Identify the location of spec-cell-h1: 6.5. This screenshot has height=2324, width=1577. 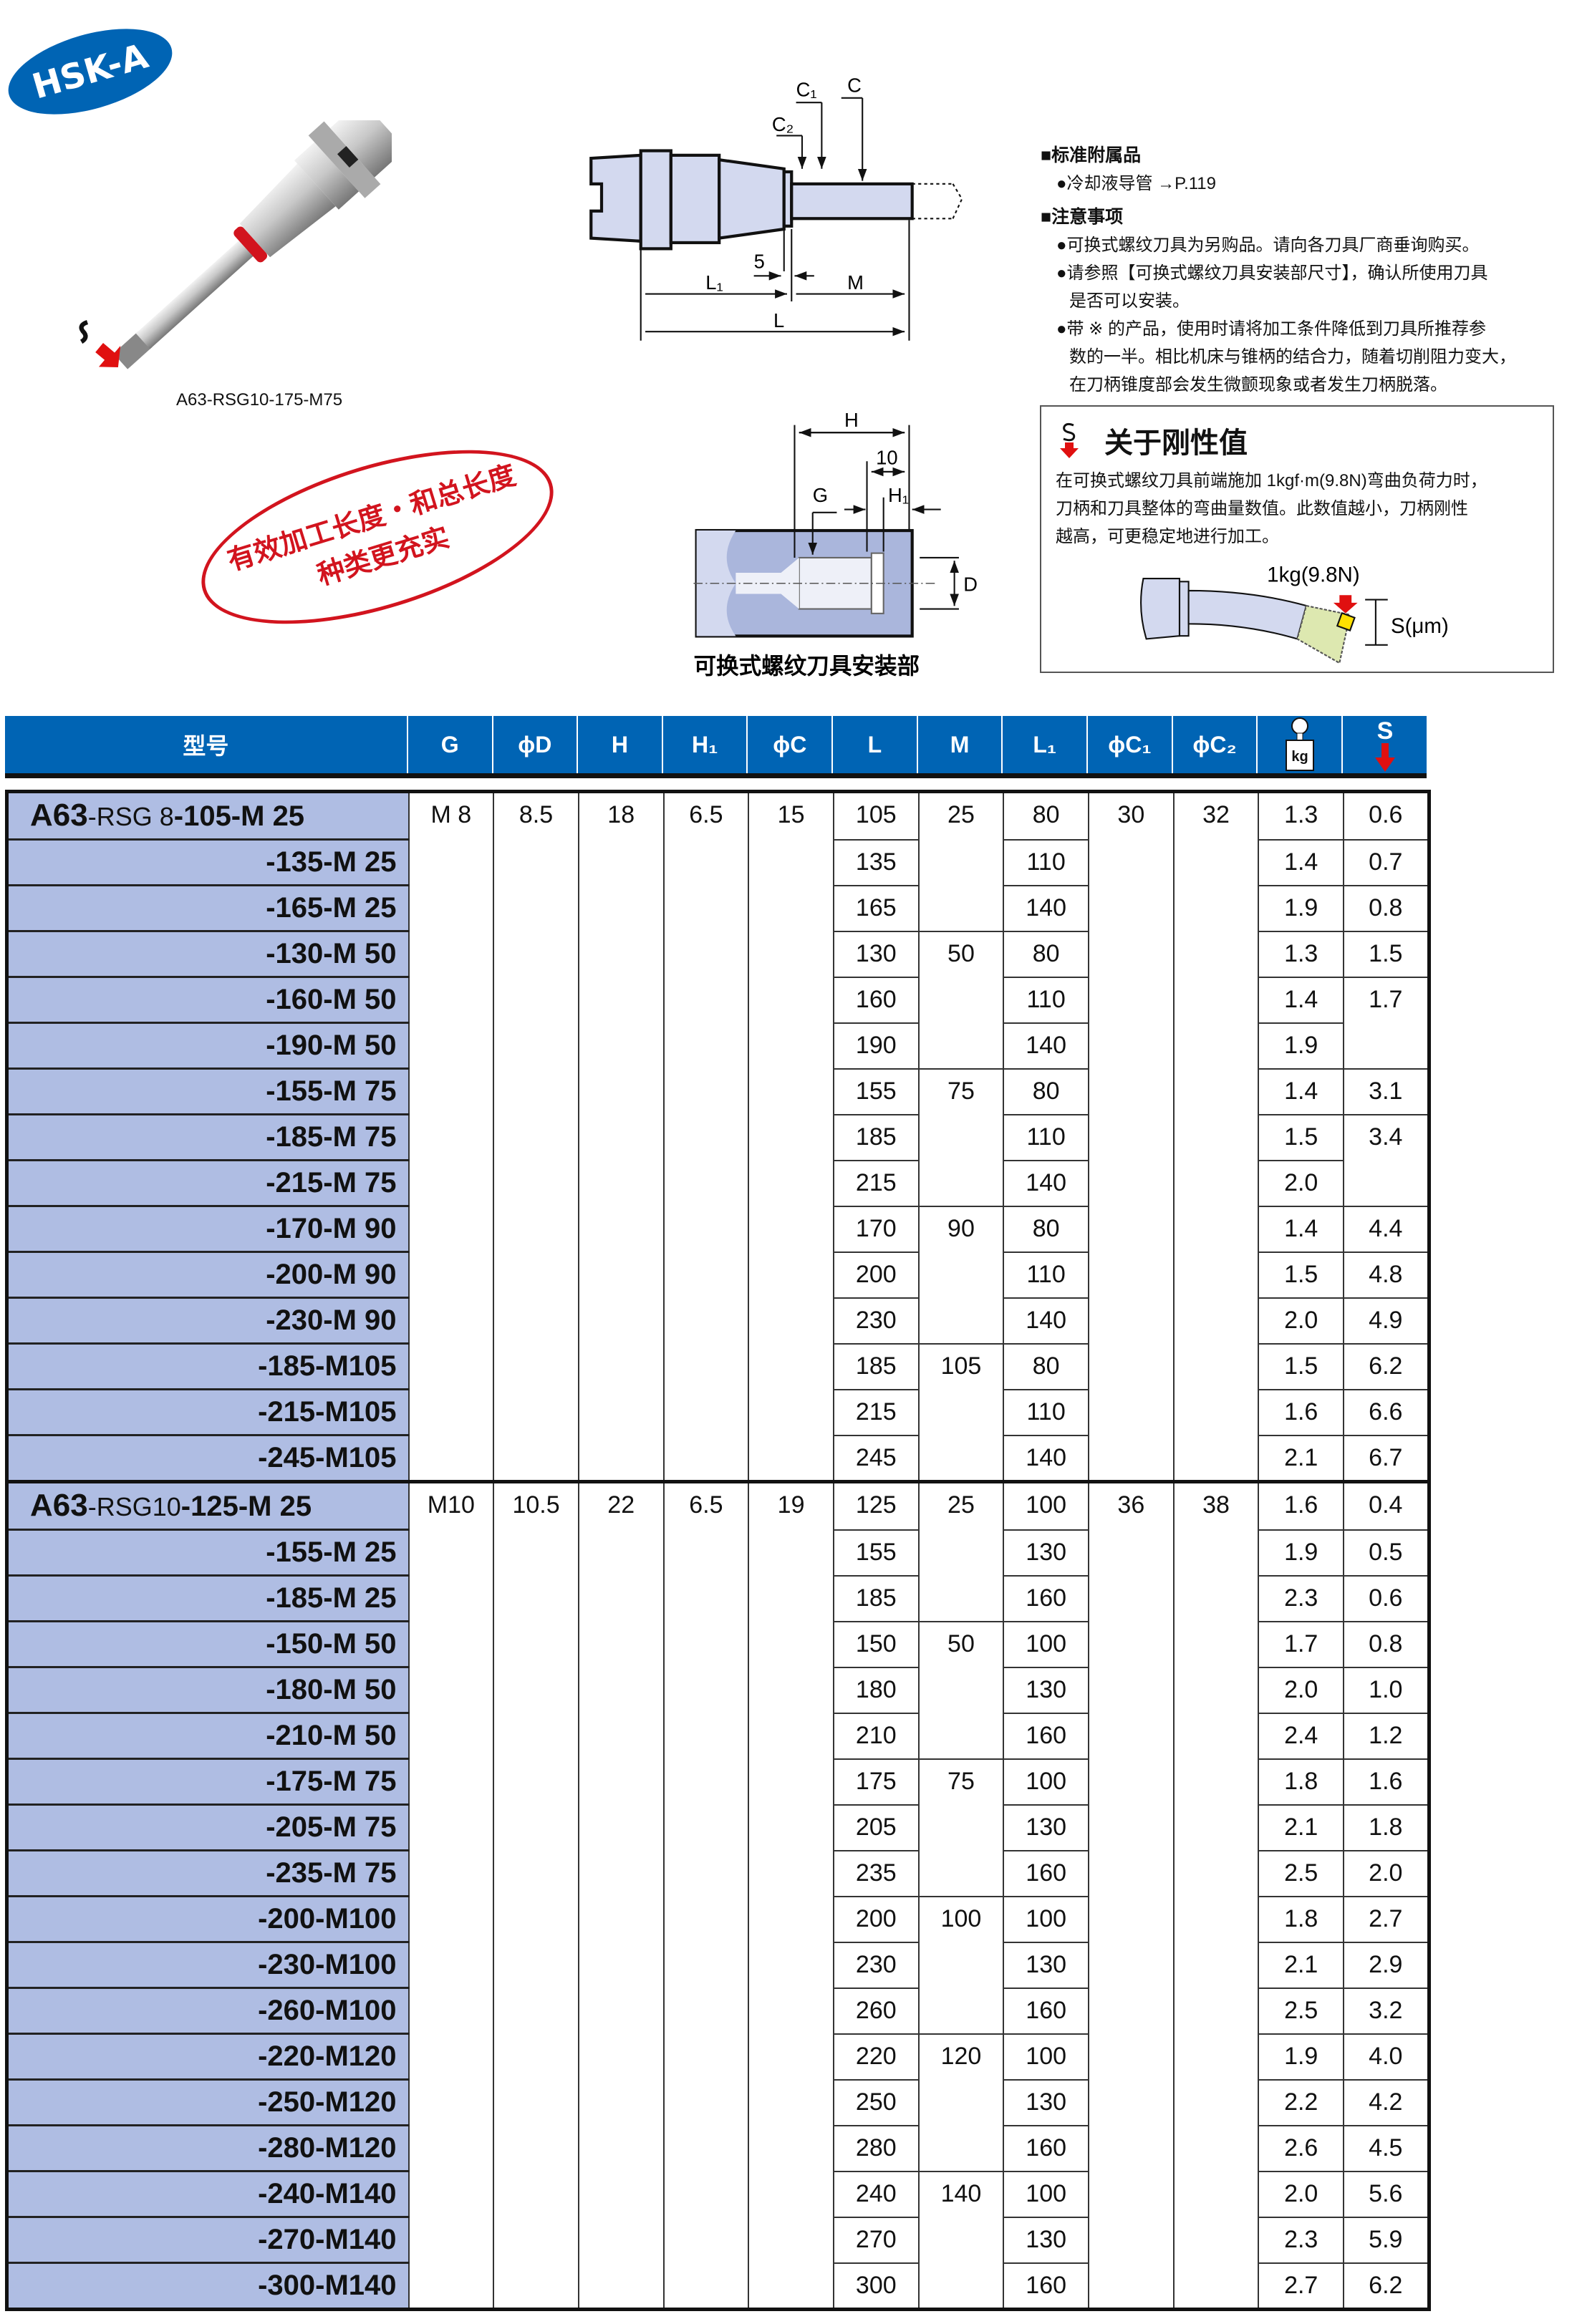
(706, 1895).